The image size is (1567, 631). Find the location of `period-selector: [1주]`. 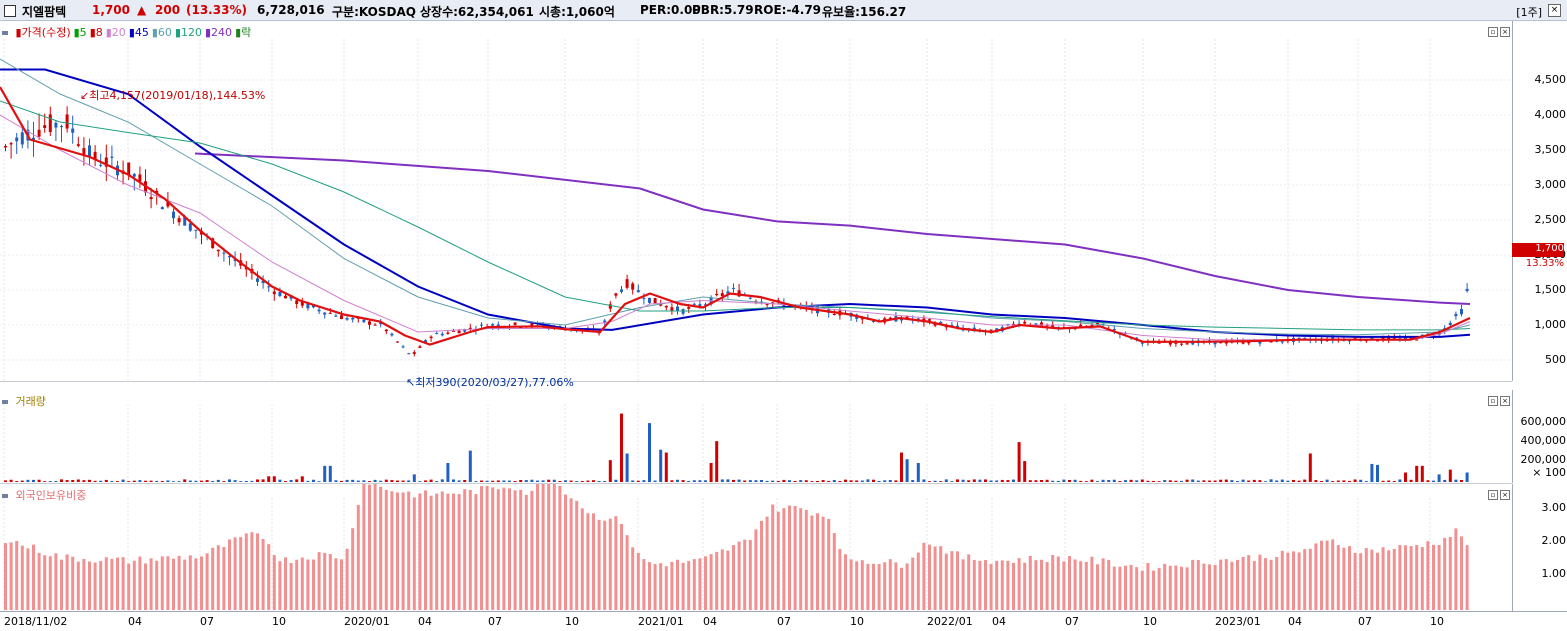

period-selector: [1주] is located at coordinates (1529, 12).